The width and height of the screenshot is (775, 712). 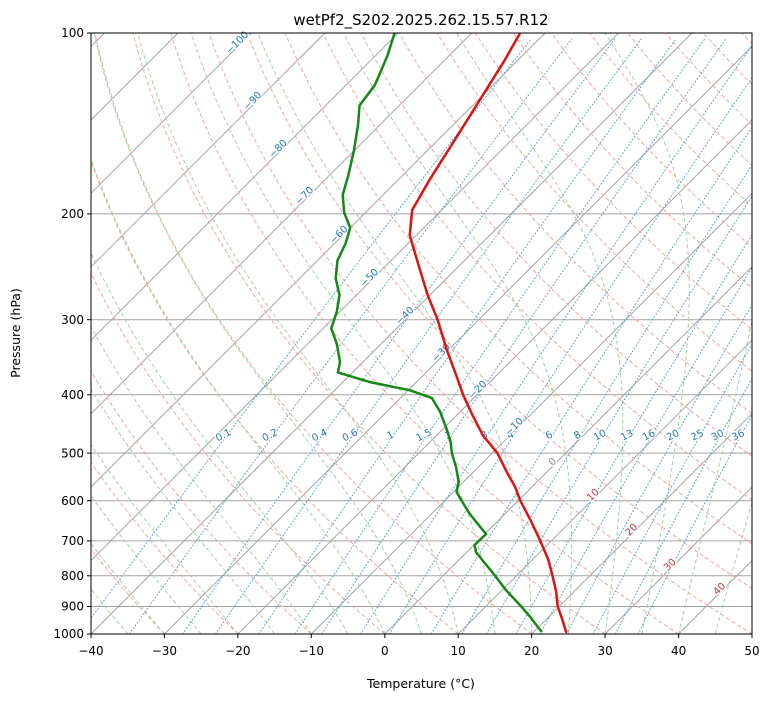 I want to click on y-tick-label: 800, so click(x=72, y=576).